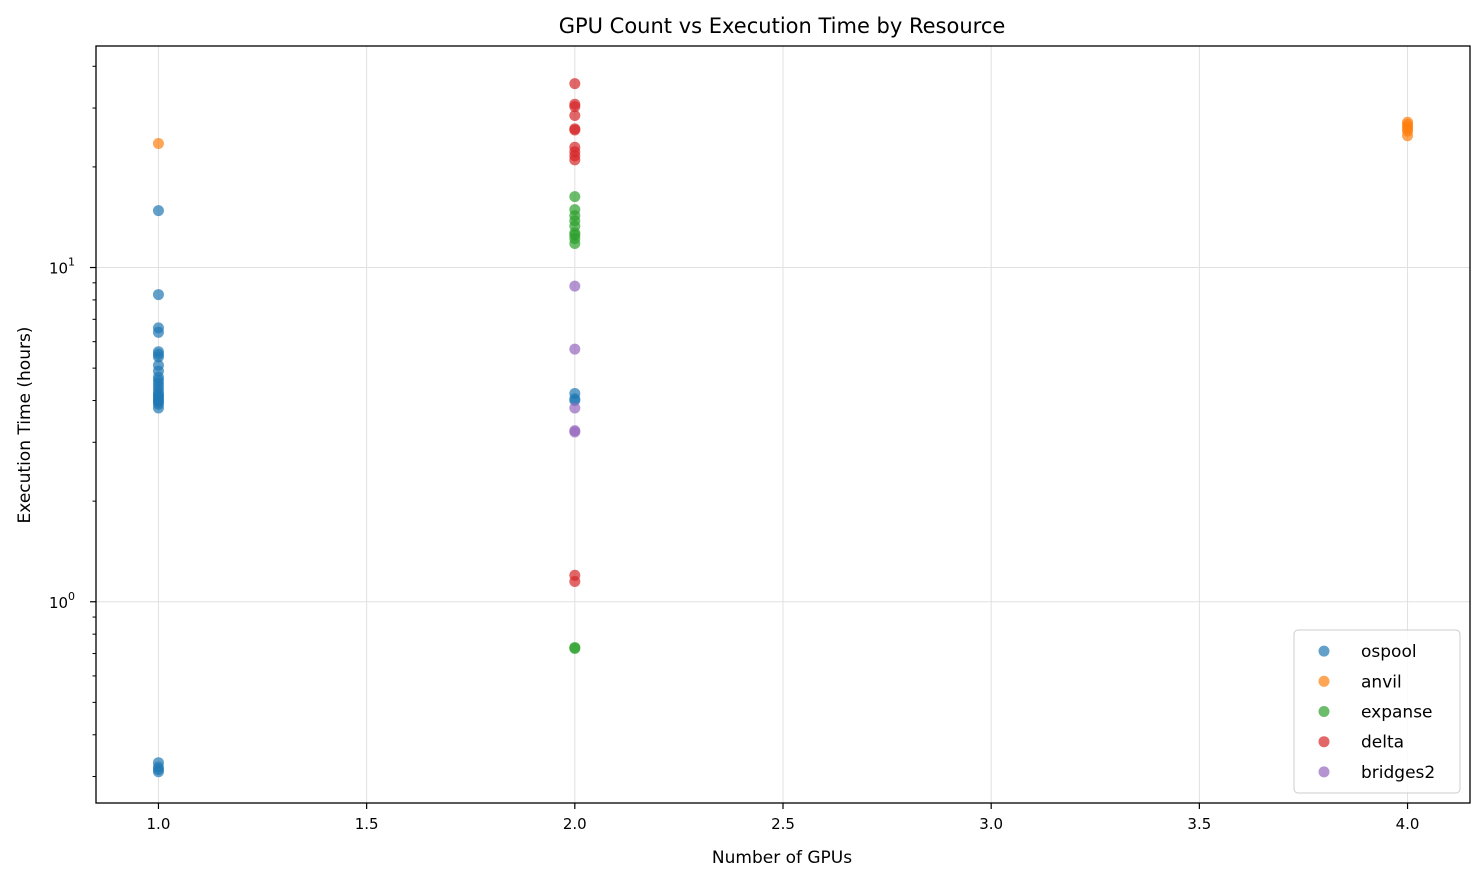 The image size is (1484, 882). What do you see at coordinates (1324, 772) in the screenshot?
I see `legend-marker-bridges2` at bounding box center [1324, 772].